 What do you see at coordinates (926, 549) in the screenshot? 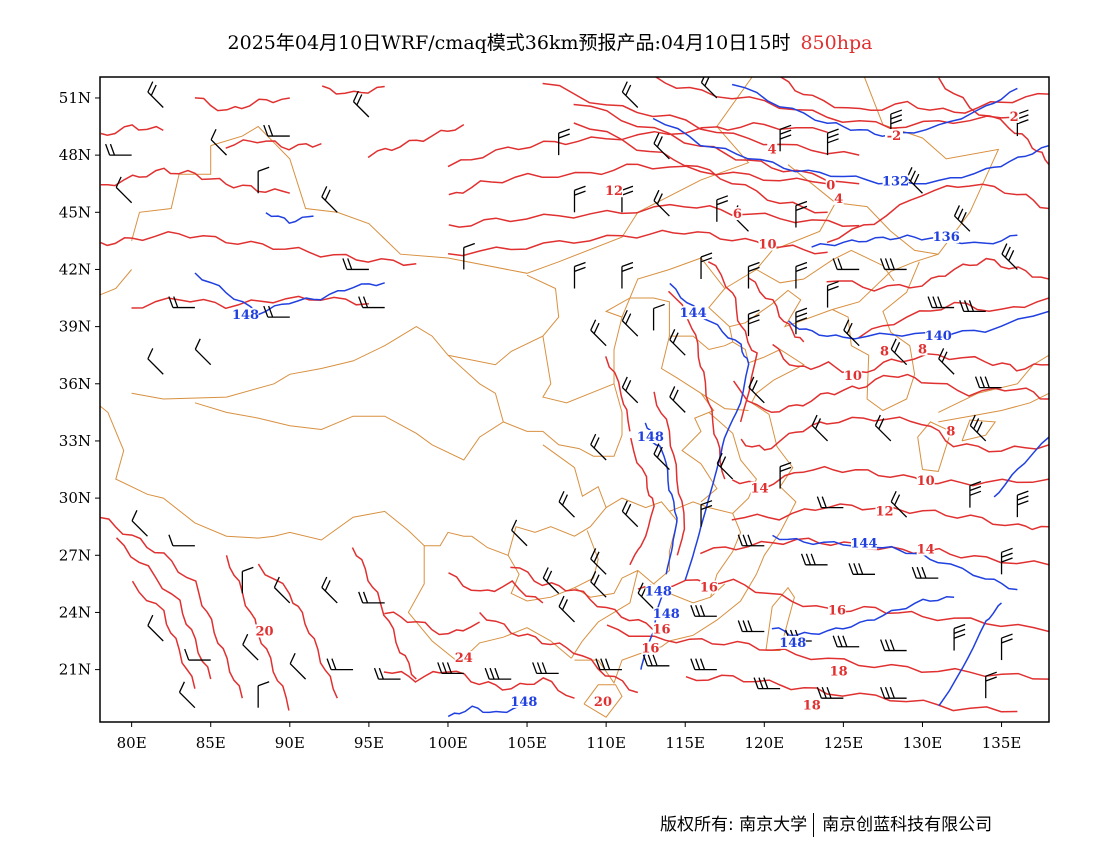
I see `contour-label: 14` at bounding box center [926, 549].